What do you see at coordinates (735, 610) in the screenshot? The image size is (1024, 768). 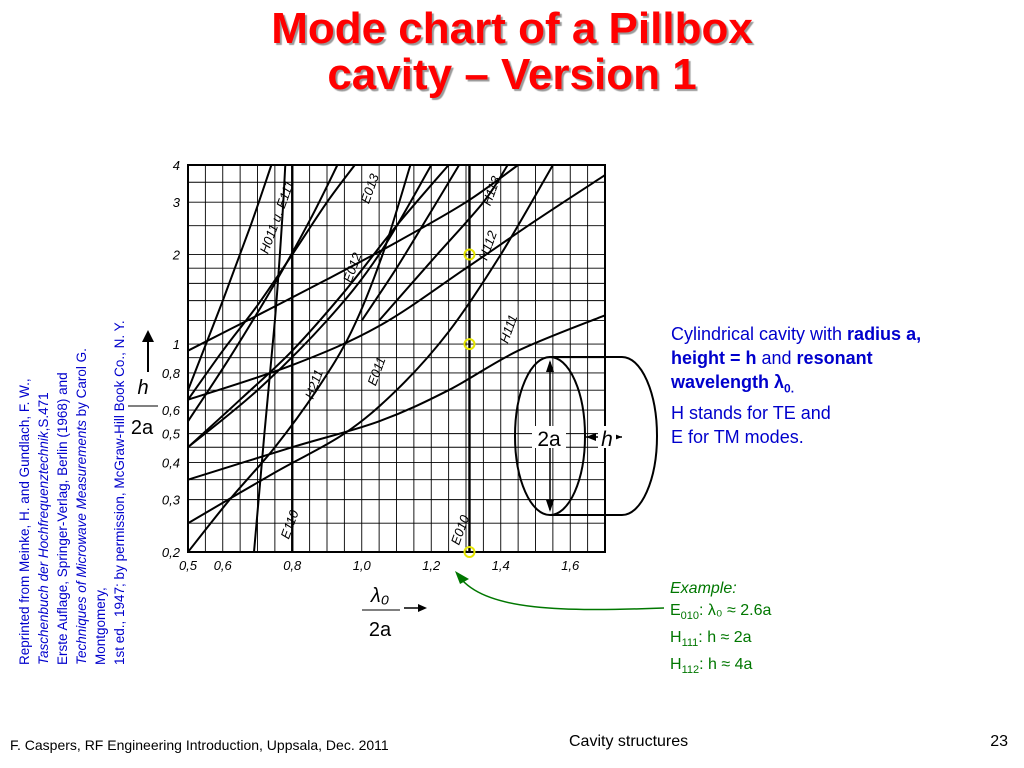 I see `example-value: : λ₀ ≈ 2.6a` at bounding box center [735, 610].